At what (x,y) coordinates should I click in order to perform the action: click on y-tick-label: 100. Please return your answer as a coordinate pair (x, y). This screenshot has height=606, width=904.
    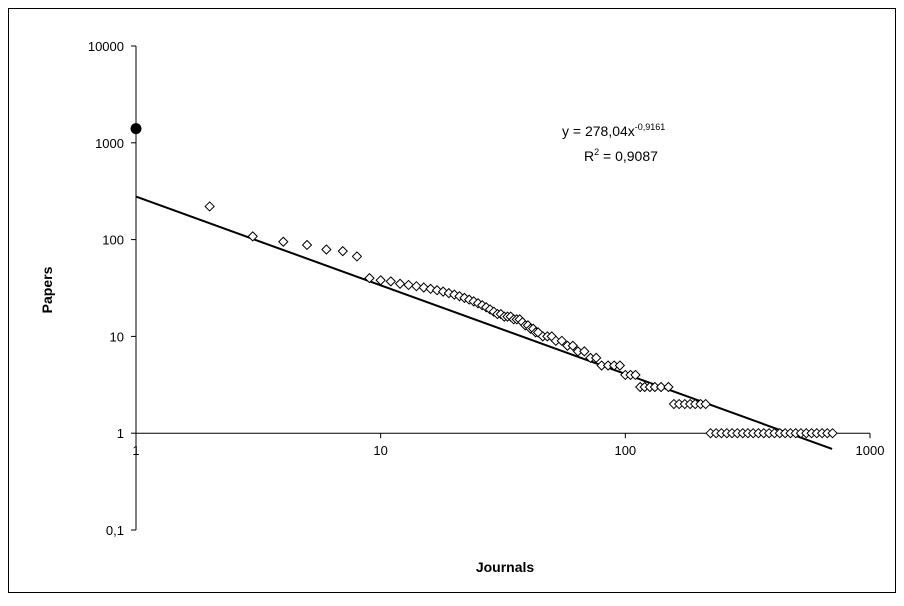
    Looking at the image, I should click on (113, 240).